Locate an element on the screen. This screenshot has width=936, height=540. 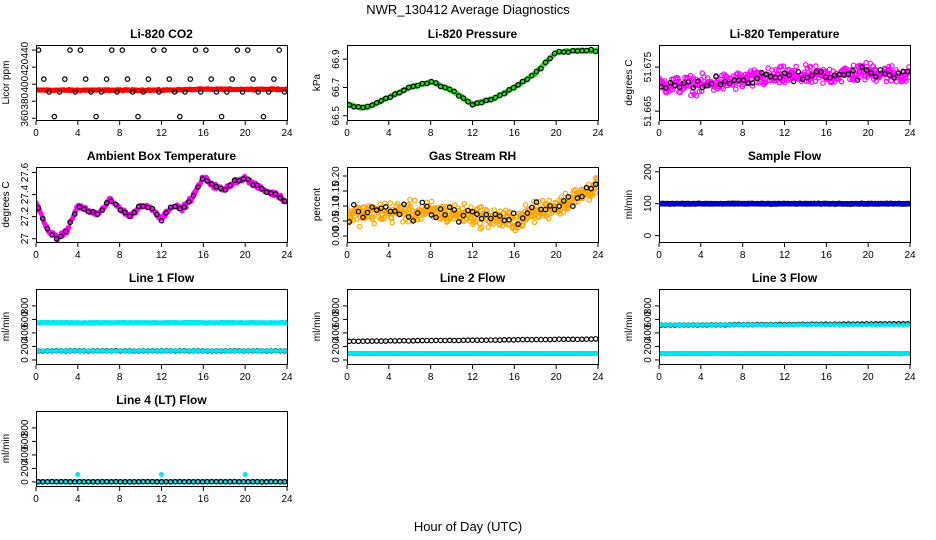
panel-li-820-pressure-ytick-label: 66.9 is located at coordinates (336, 59).